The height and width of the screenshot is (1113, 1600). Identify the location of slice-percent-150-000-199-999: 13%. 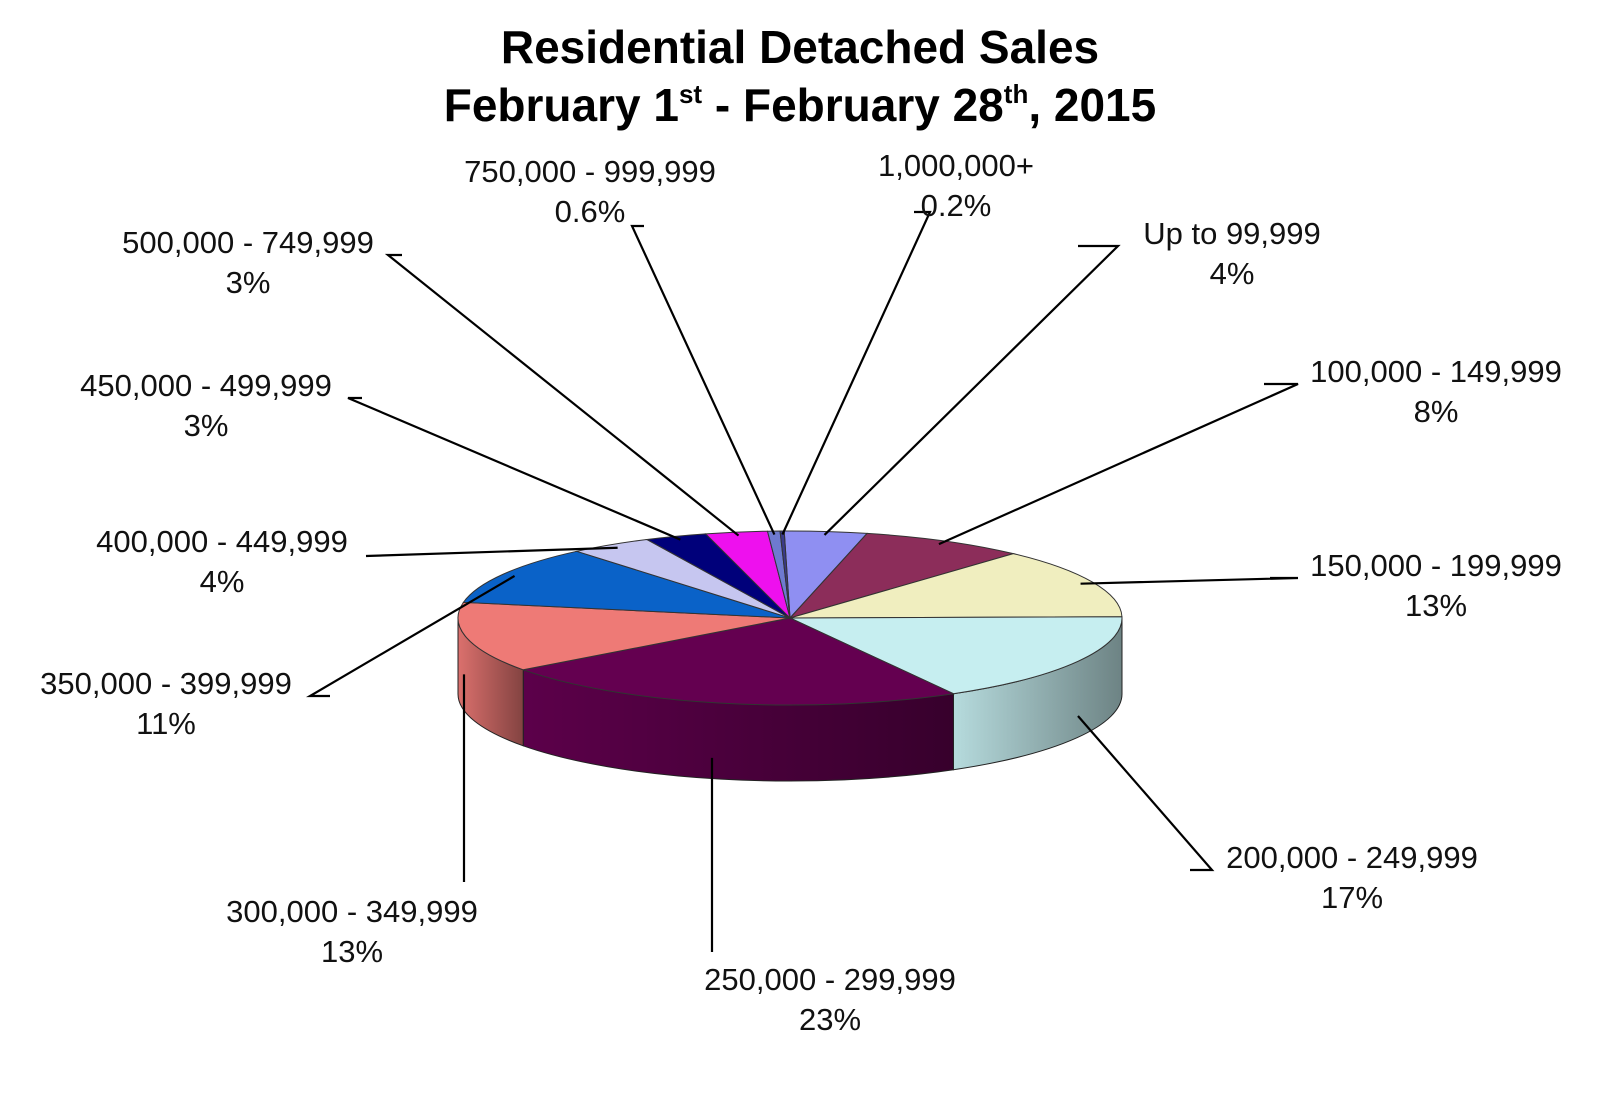
(1436, 605).